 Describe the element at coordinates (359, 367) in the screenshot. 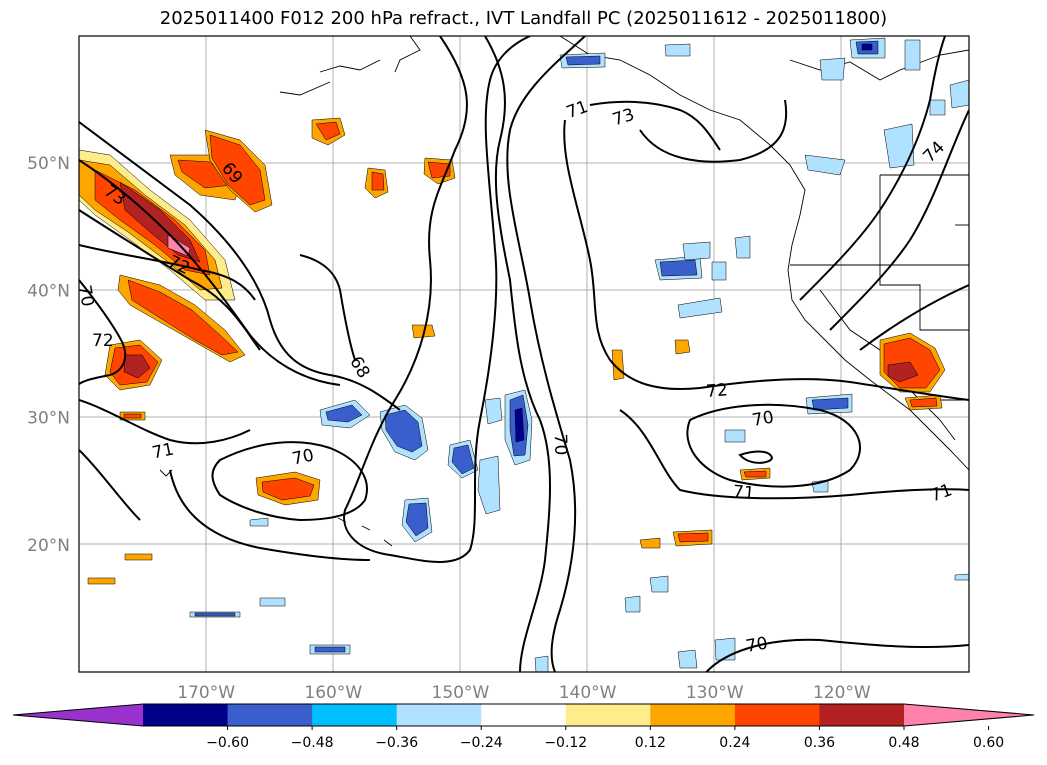

I see `contour-label: 68` at that location.